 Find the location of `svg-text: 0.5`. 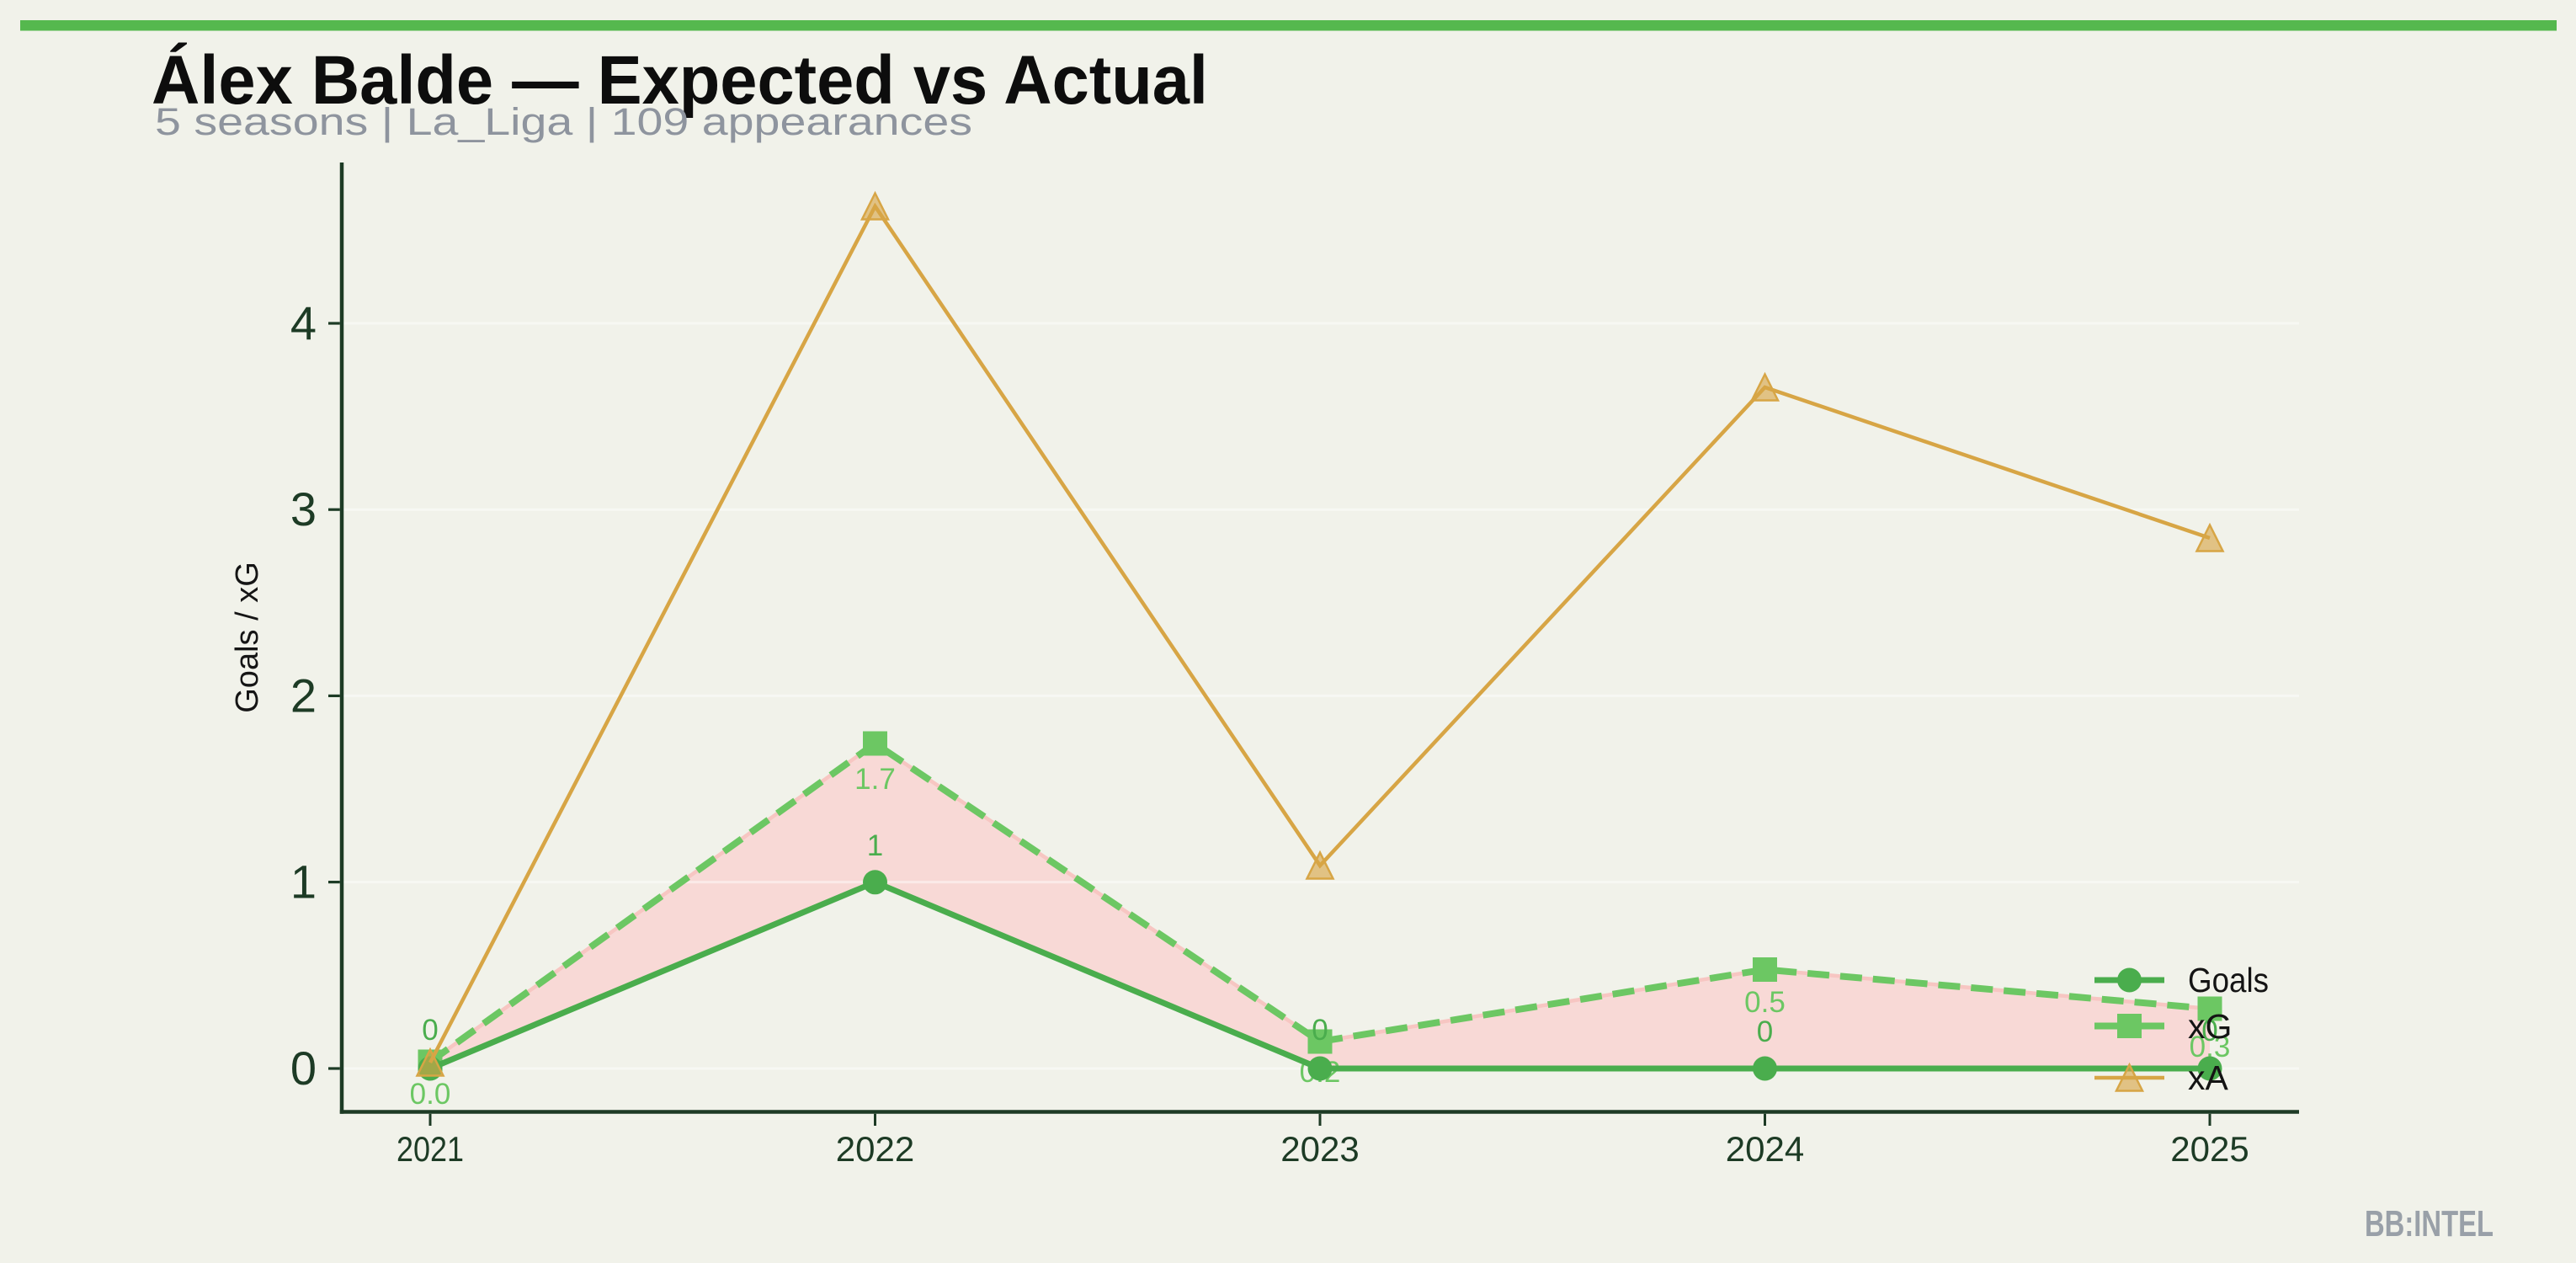

svg-text: 0.5 is located at coordinates (1765, 1002).